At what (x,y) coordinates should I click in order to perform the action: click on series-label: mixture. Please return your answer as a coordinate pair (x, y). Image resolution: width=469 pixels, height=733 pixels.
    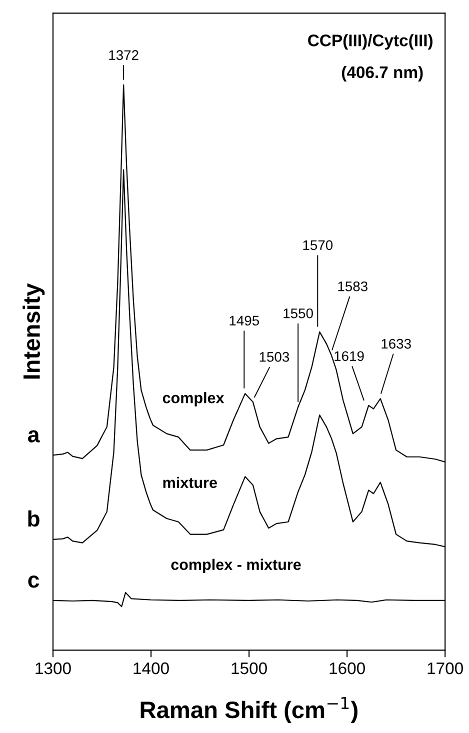
    Looking at the image, I should click on (190, 482).